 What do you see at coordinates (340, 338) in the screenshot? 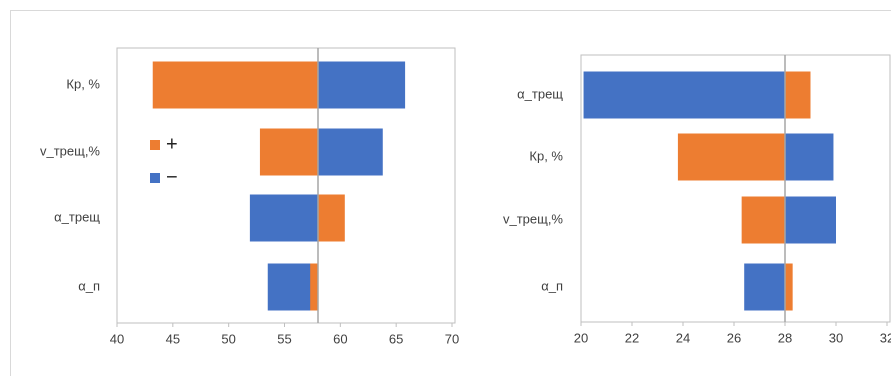
I see `x-tick-label: 60` at bounding box center [340, 338].